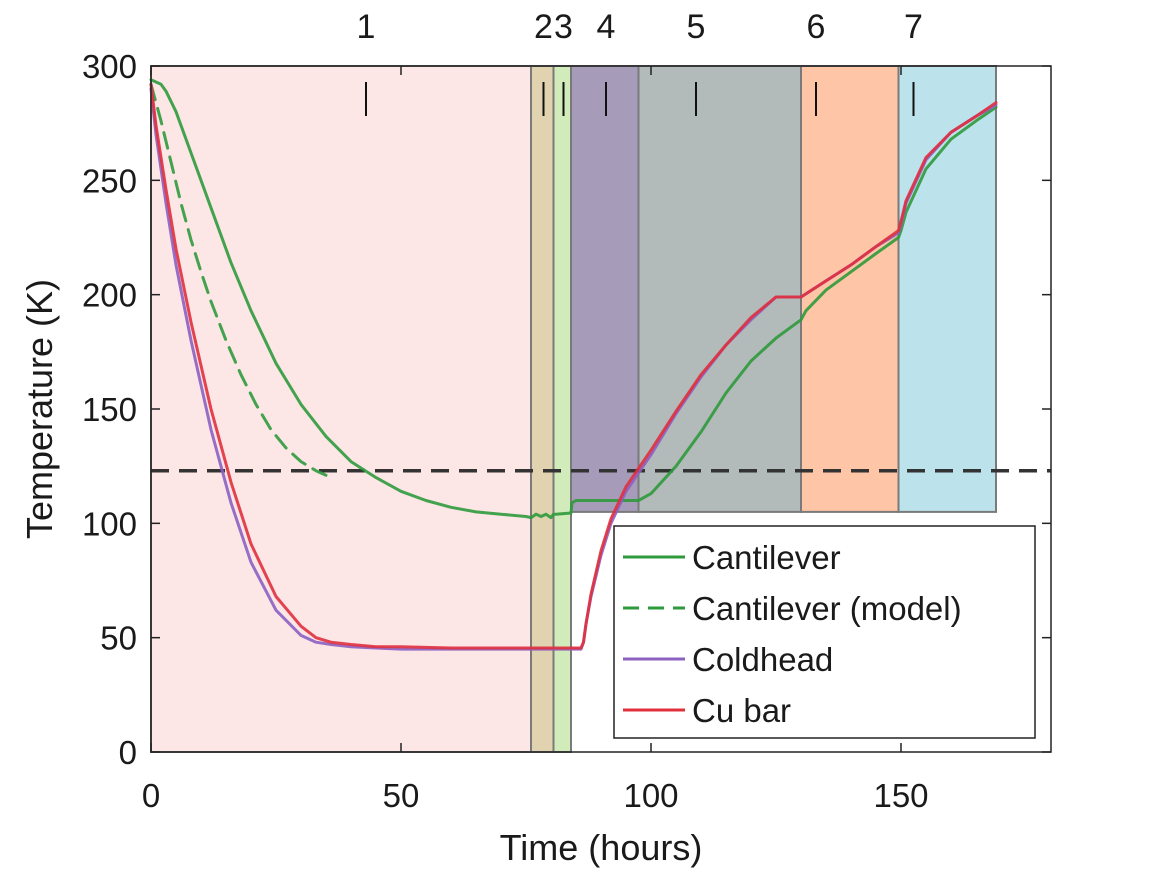 The height and width of the screenshot is (872, 1163). I want to click on region-5-label: 5, so click(696, 27).